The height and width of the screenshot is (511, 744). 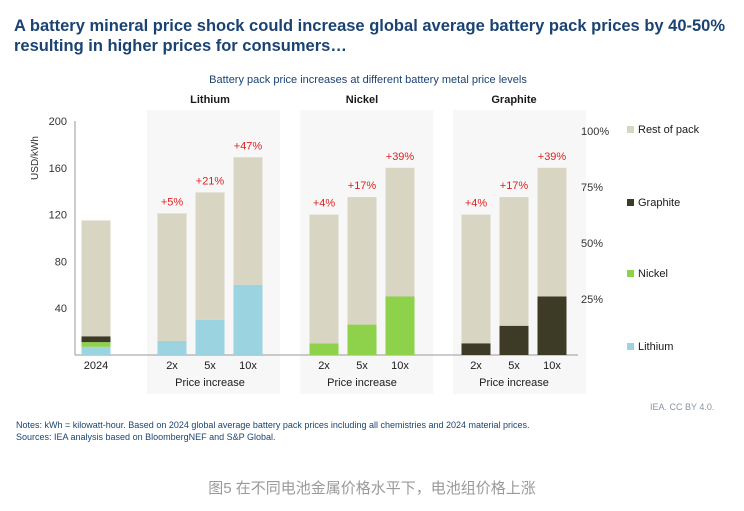 What do you see at coordinates (372, 488) in the screenshot?
I see `figure-caption: 图5 在不同电池金属价格水平下，电池组价格上涨` at bounding box center [372, 488].